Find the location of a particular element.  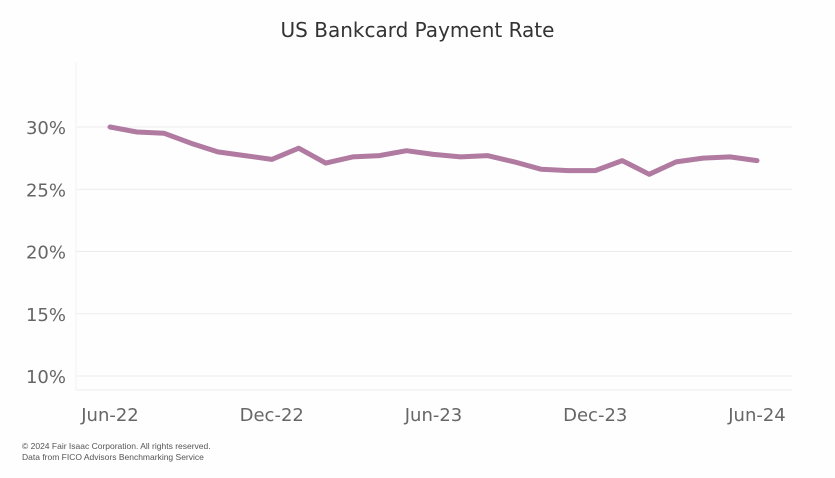

y-tick-label: 30% is located at coordinates (46, 128).